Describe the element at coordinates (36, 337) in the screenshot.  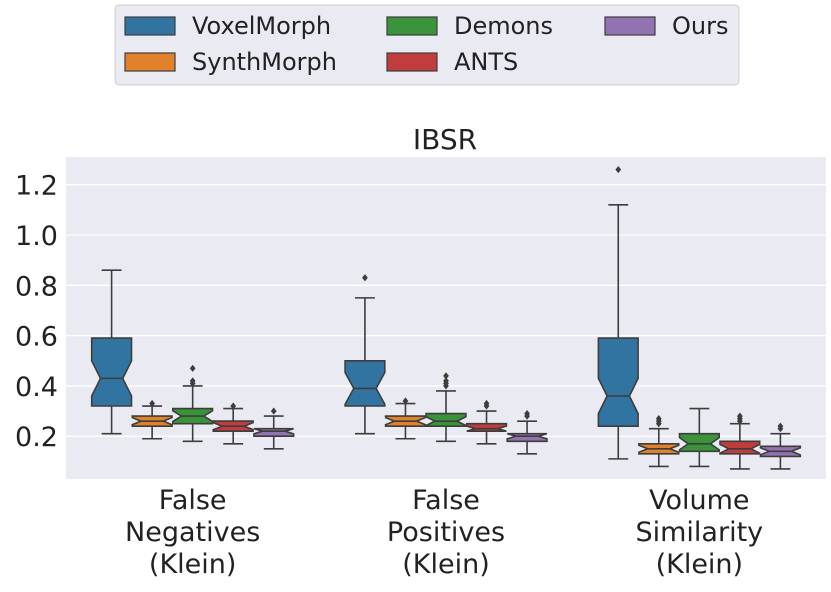
I see `y-tick-label: 0.6` at that location.